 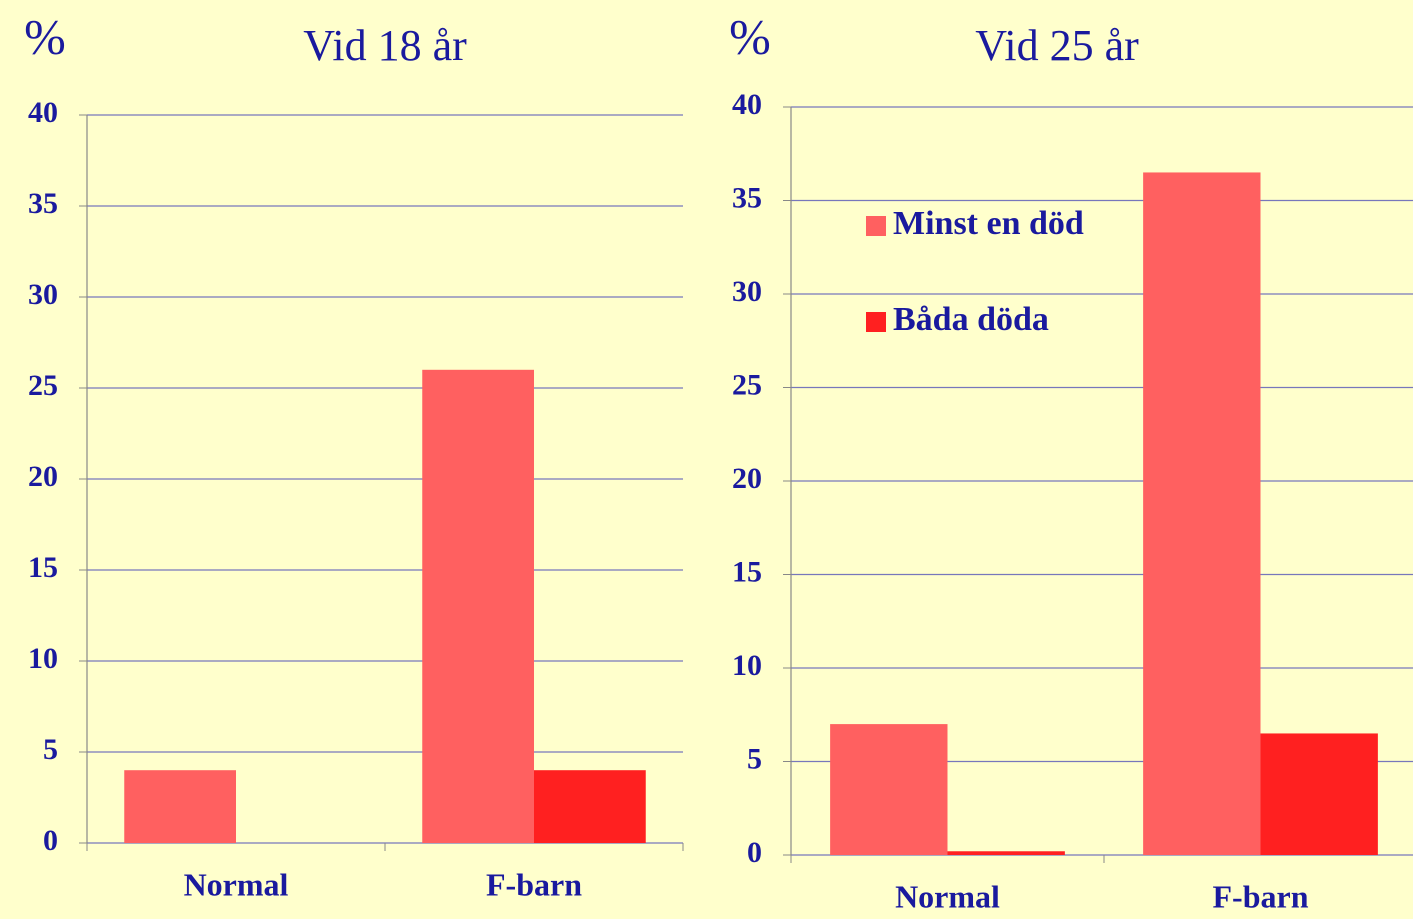 What do you see at coordinates (988, 223) in the screenshot?
I see `legend-label: Minst en död` at bounding box center [988, 223].